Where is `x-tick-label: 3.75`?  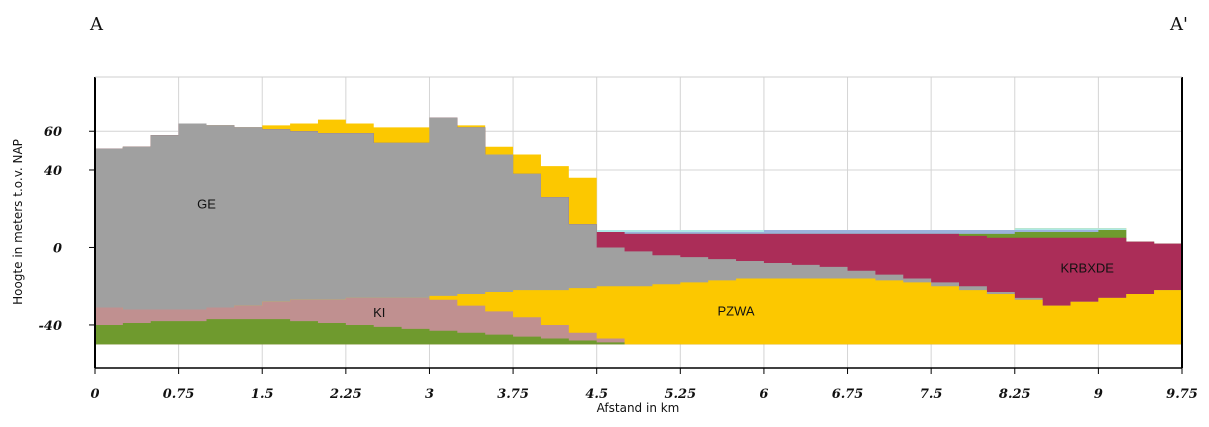 x-tick-label: 3.75 is located at coordinates (513, 394).